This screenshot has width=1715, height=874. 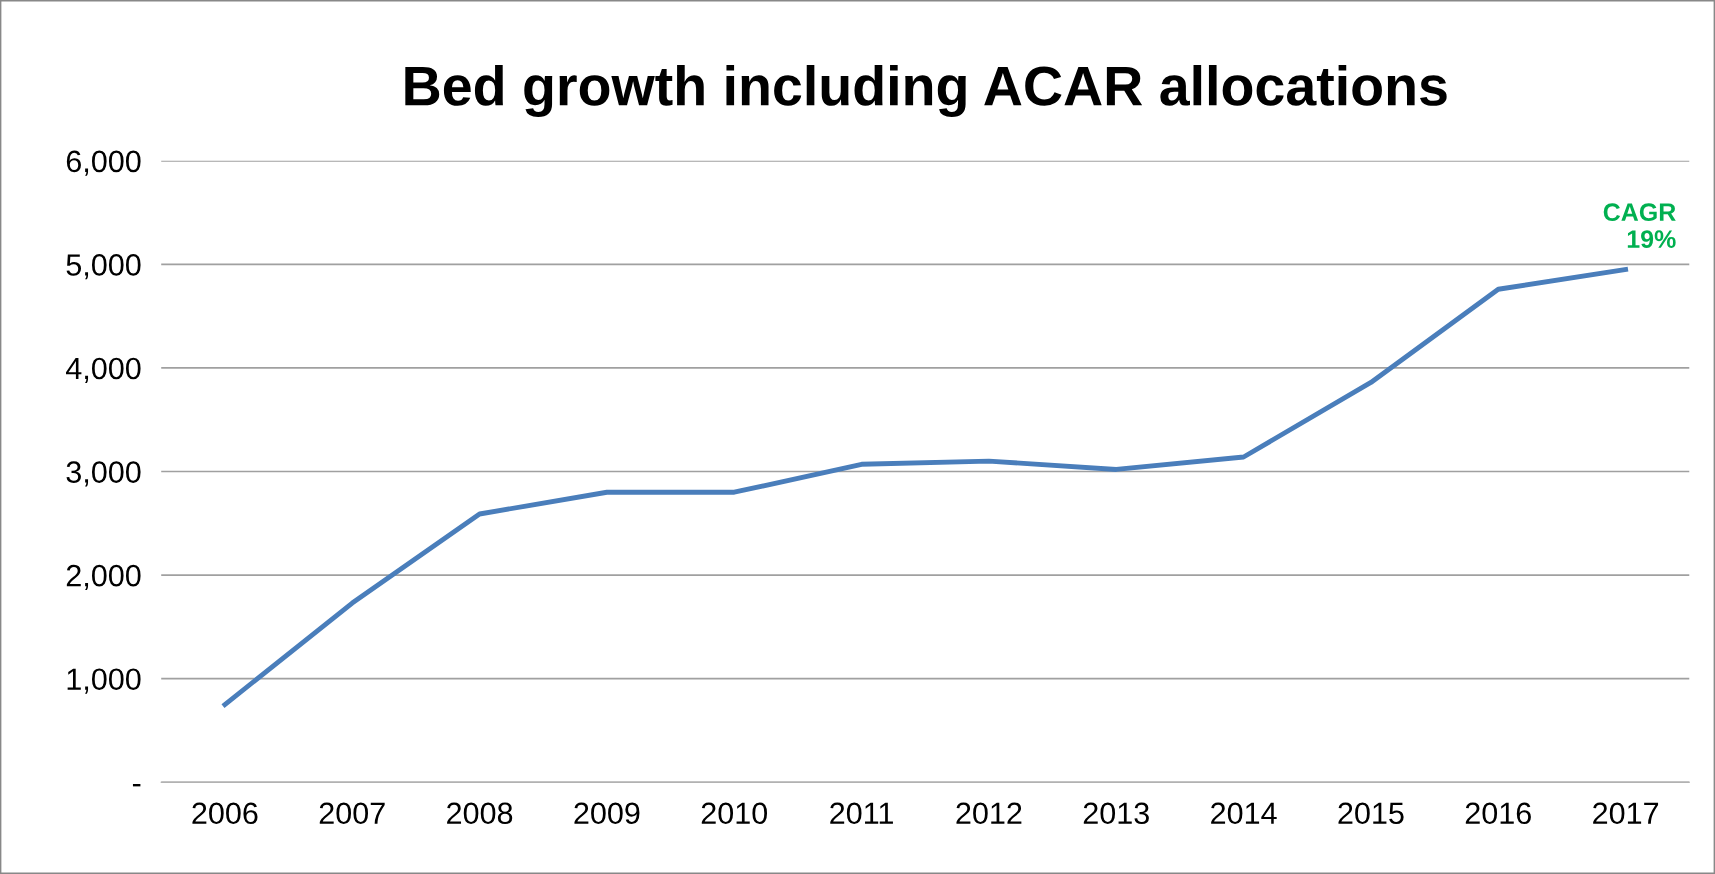 What do you see at coordinates (1626, 813) in the screenshot?
I see `x-tick-label: 2017` at bounding box center [1626, 813].